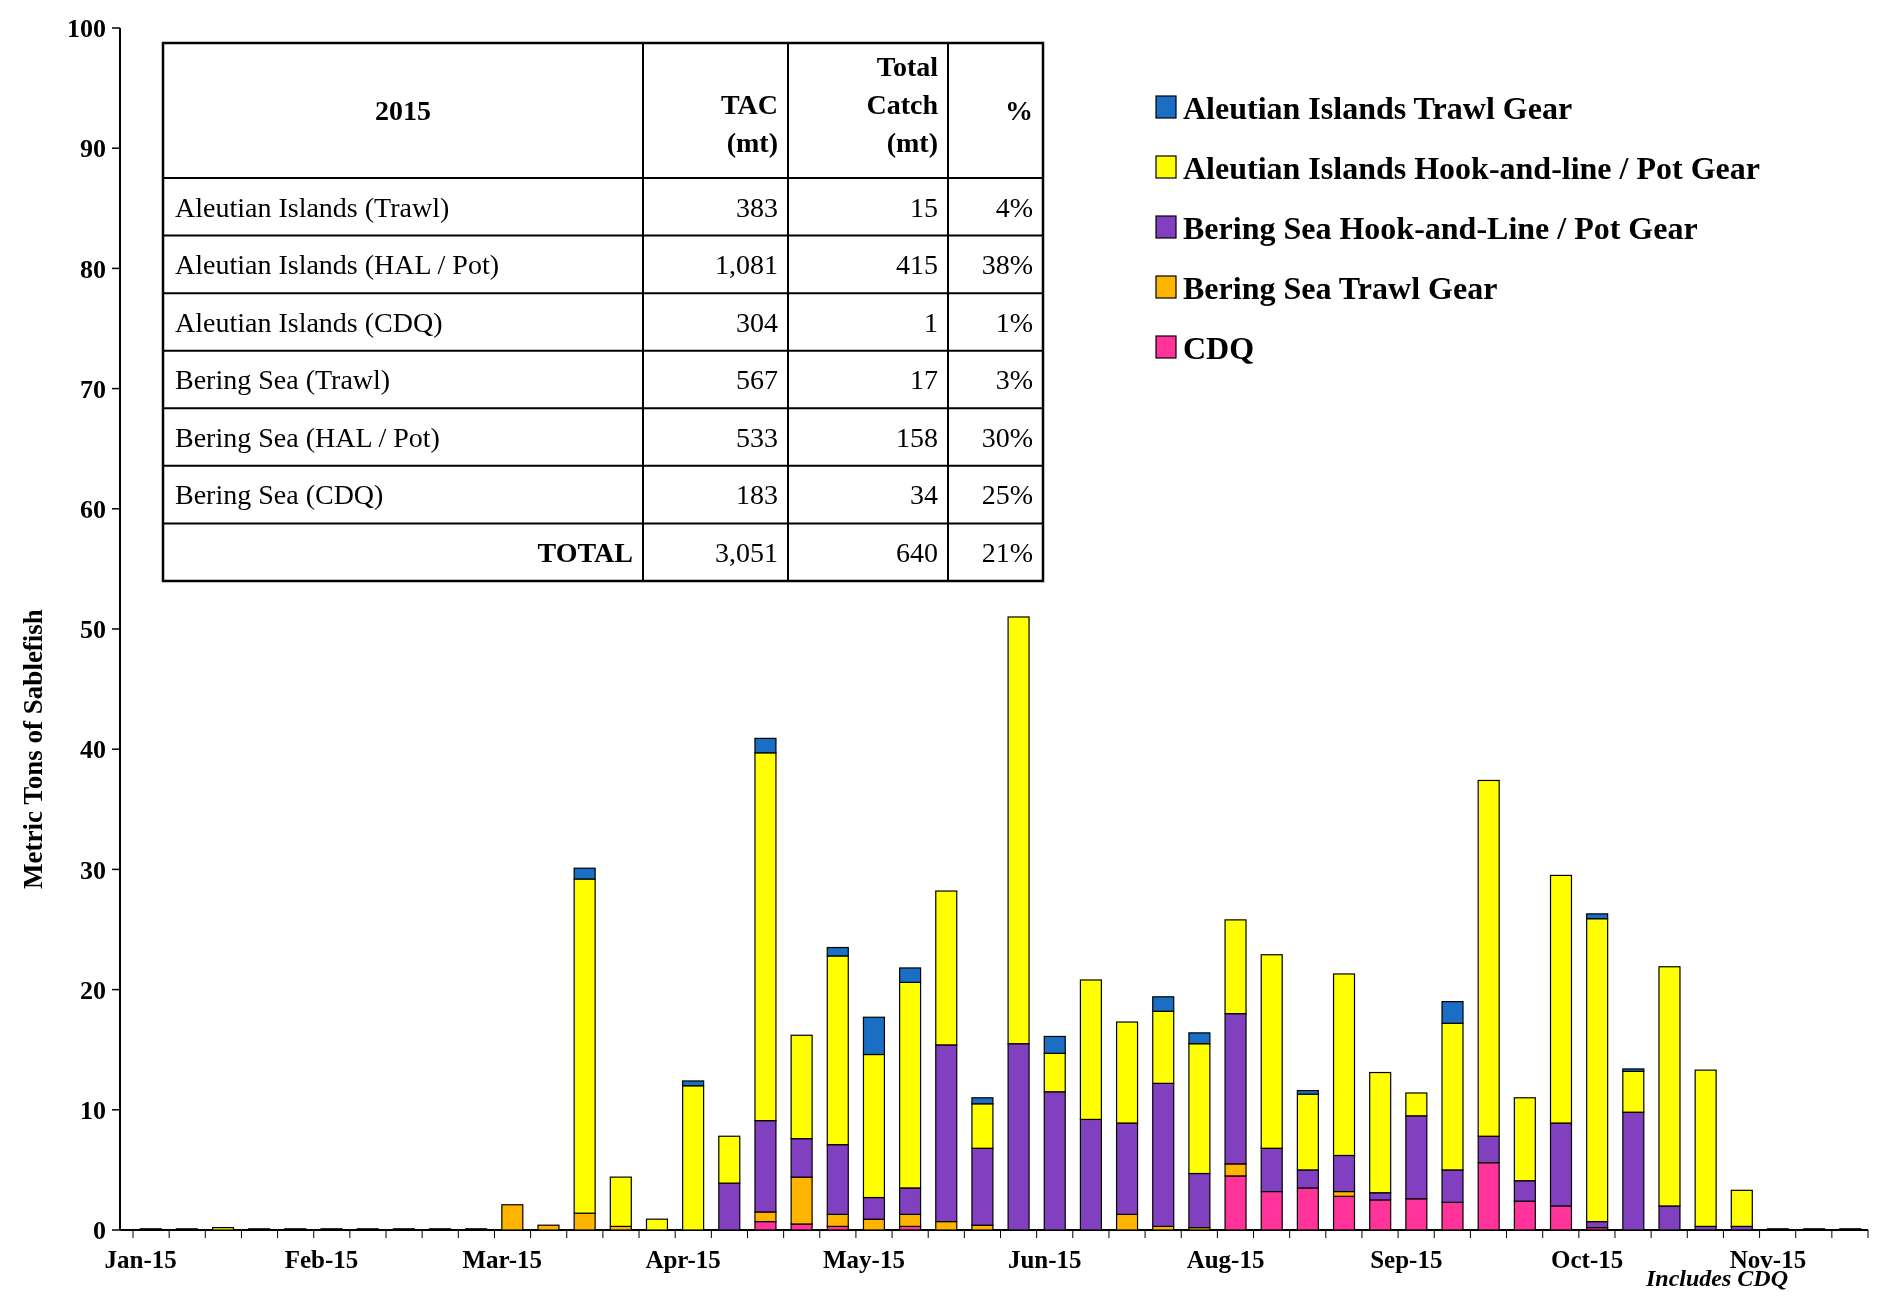 The image size is (1879, 1306). I want to click on text: 640, so click(917, 553).